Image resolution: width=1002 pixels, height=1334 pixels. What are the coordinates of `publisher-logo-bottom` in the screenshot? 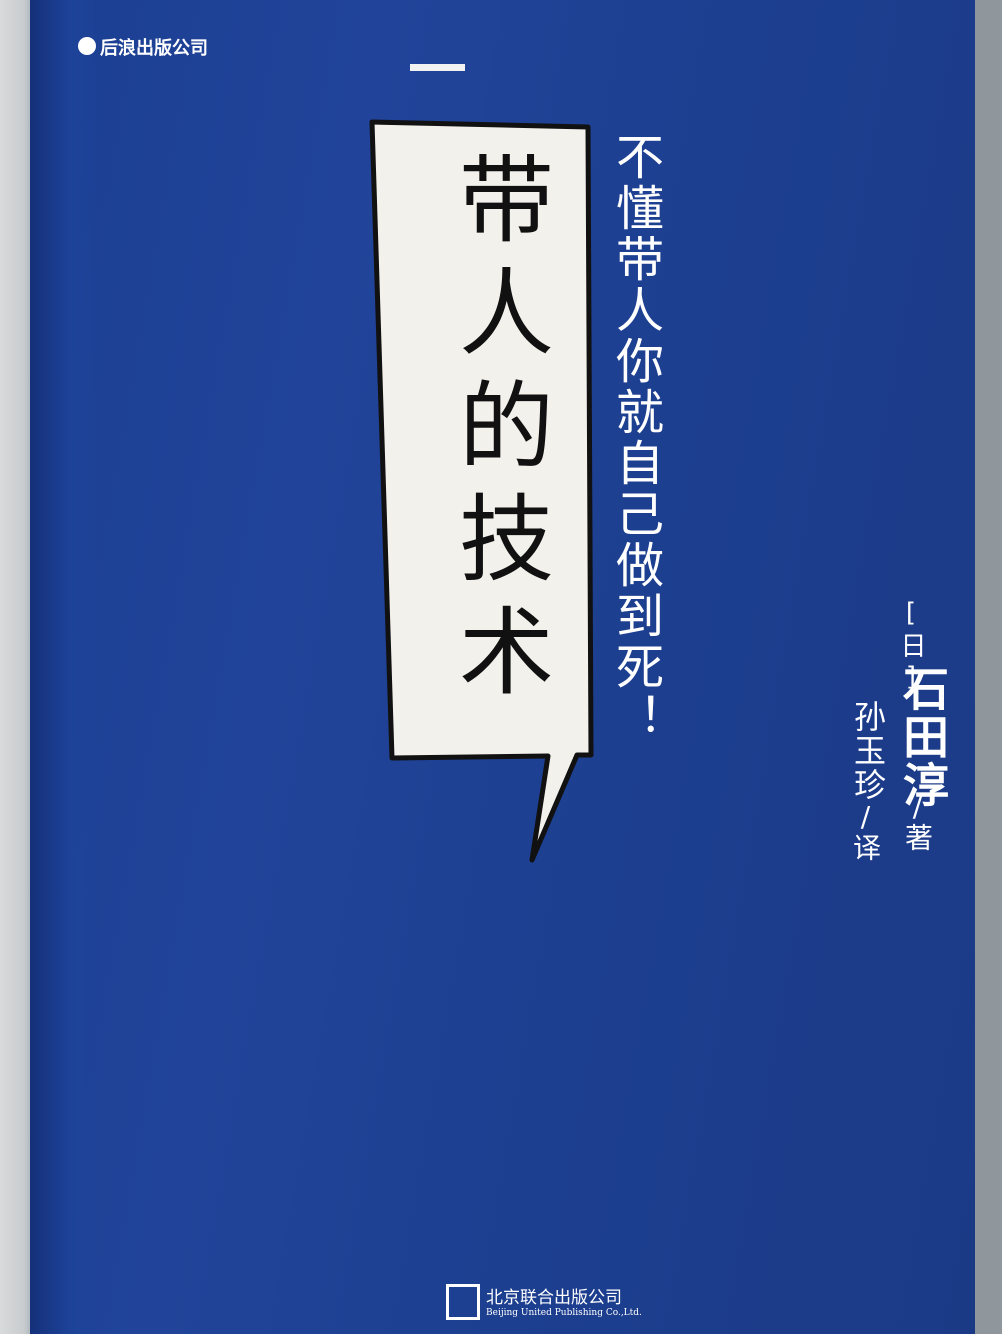 It's located at (463, 1302).